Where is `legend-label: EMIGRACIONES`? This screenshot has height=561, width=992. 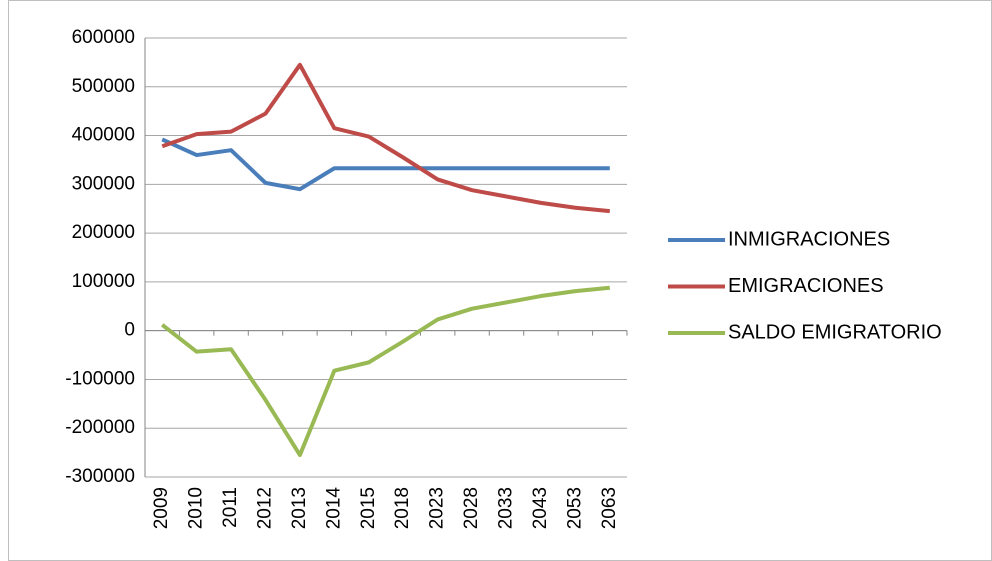 legend-label: EMIGRACIONES is located at coordinates (806, 286).